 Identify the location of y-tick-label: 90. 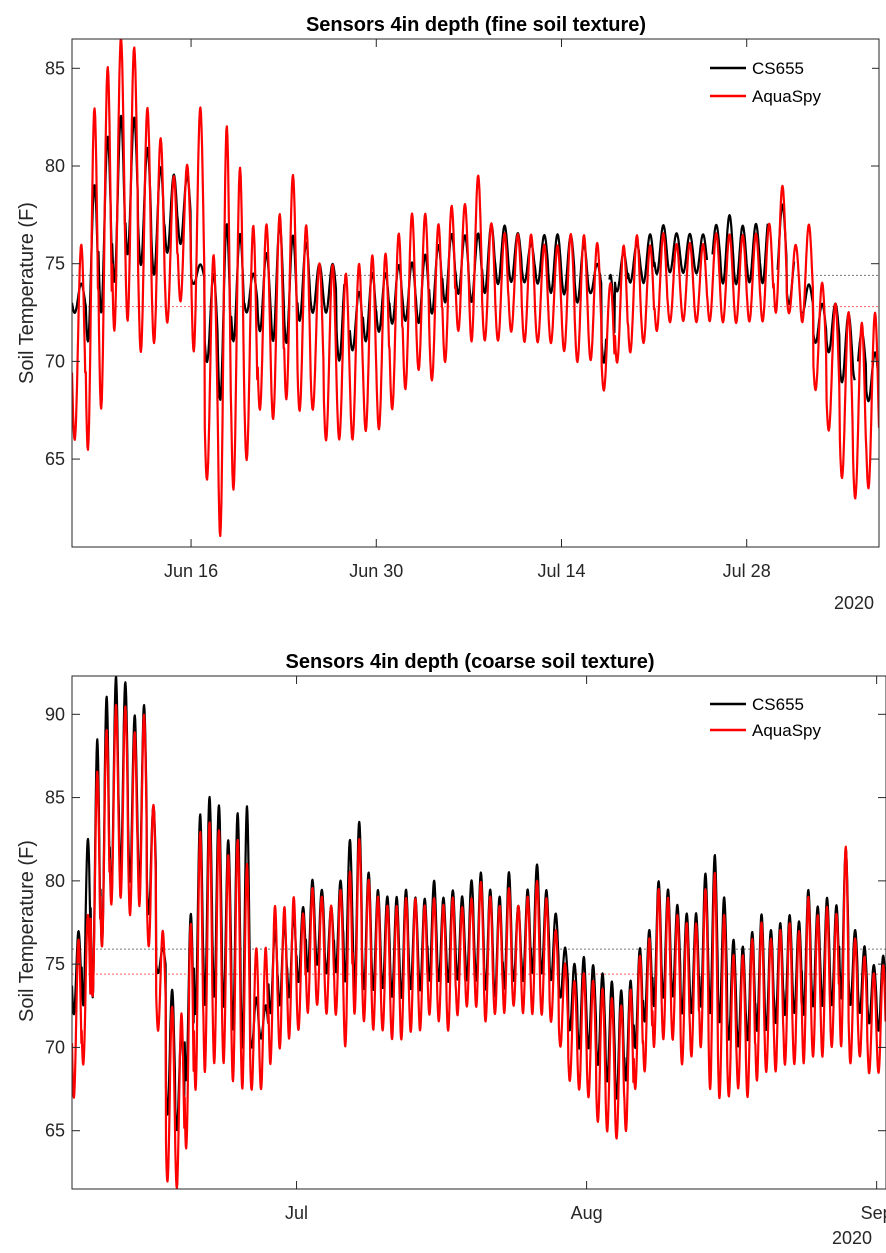
(55, 714).